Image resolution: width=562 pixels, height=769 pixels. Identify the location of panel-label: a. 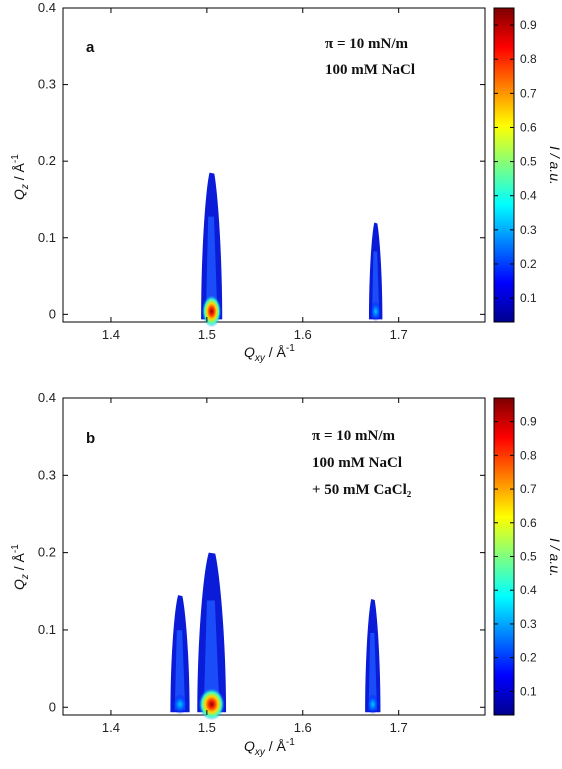
(90, 47).